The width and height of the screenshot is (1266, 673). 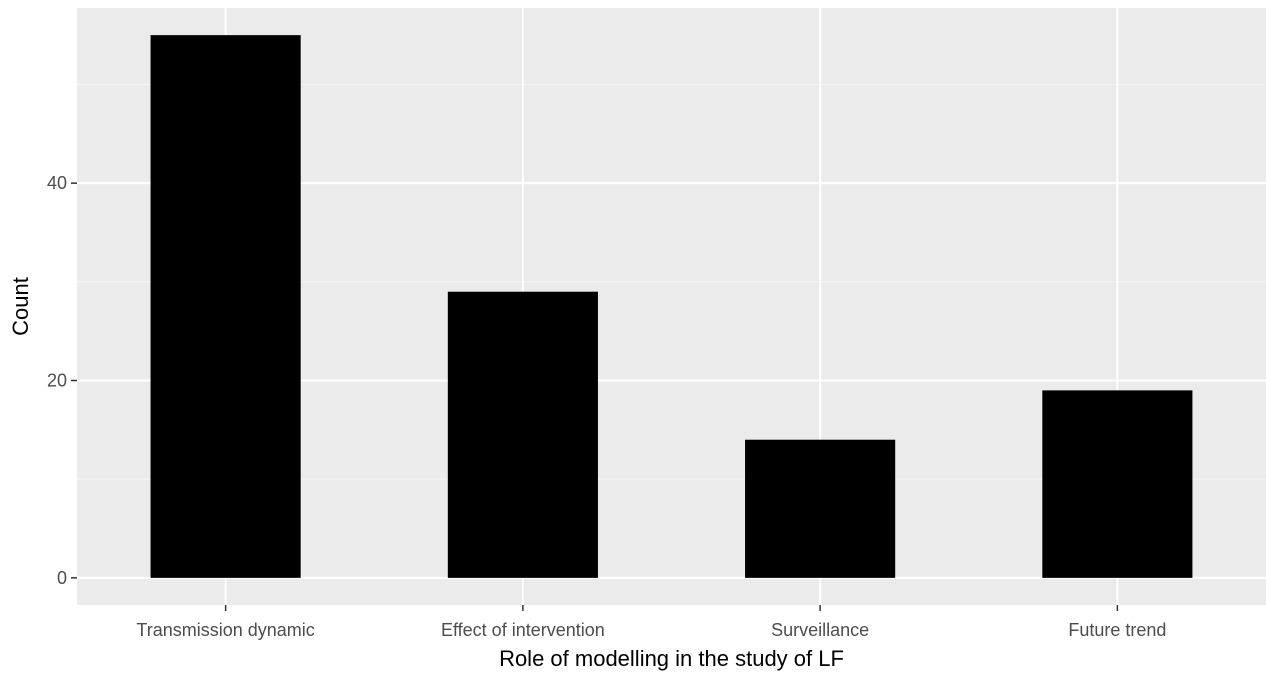 I want to click on y-tick-label: 40, so click(x=57, y=183).